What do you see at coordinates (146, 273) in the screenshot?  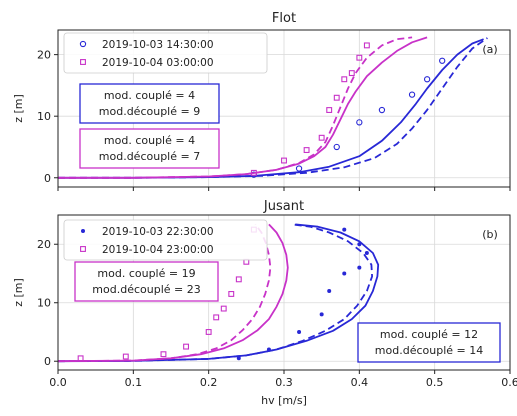 I see `annotation-text: mod. couplé = 19` at bounding box center [146, 273].